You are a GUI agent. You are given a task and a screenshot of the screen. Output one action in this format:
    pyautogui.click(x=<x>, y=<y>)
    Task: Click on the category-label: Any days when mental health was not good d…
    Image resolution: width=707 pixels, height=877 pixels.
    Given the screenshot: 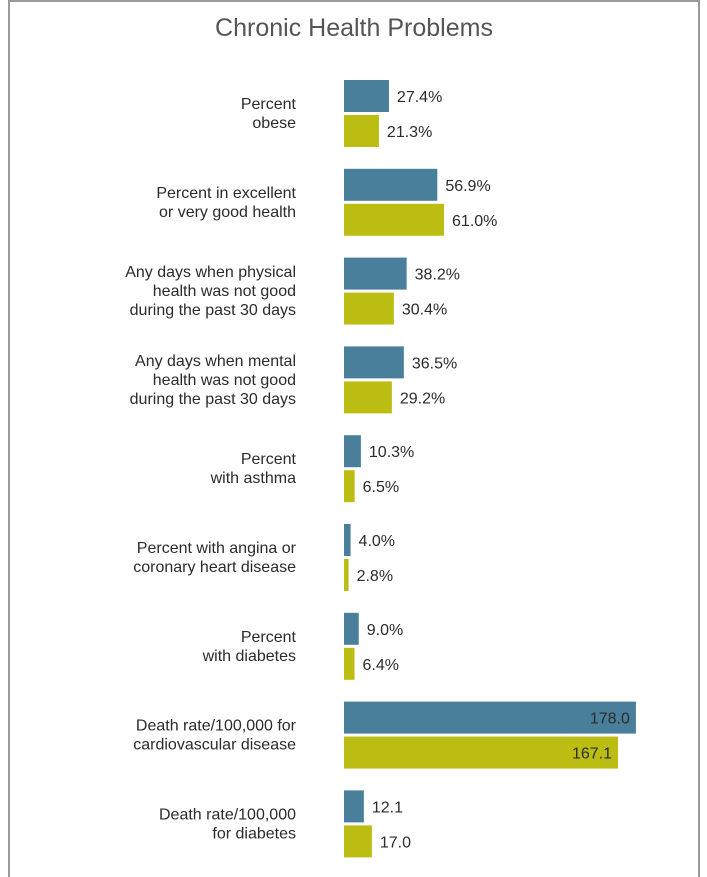 What is the action you would take?
    pyautogui.click(x=213, y=380)
    